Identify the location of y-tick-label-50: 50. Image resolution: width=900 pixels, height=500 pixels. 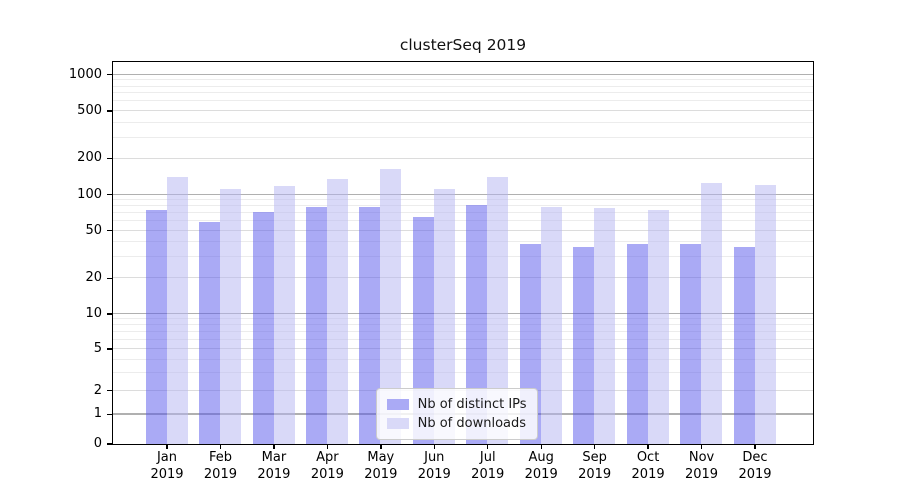
(93, 230).